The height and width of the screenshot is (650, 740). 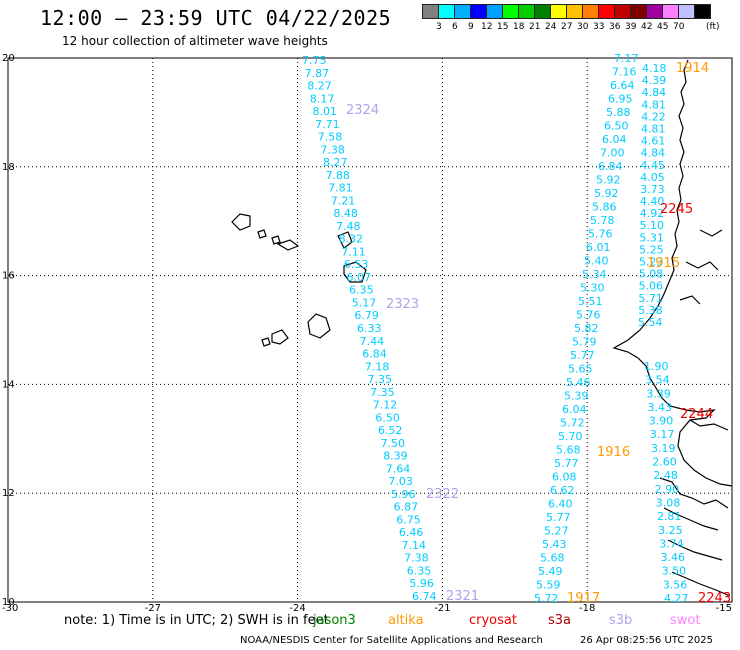 I want to click on track-west-value: 6.74, so click(x=424, y=596).